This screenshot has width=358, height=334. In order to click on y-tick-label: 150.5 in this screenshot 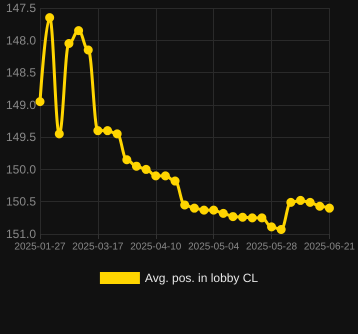, I will do `click(21, 201)`.